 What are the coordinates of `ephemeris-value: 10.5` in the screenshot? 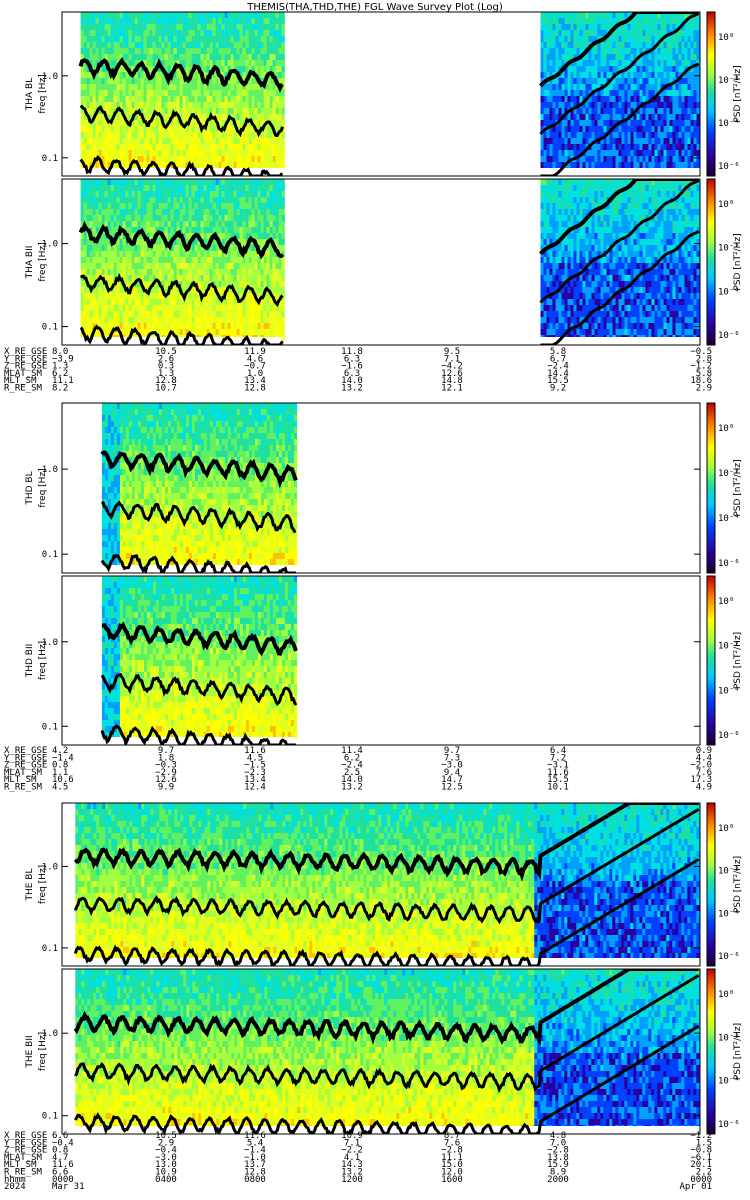 It's located at (166, 352).